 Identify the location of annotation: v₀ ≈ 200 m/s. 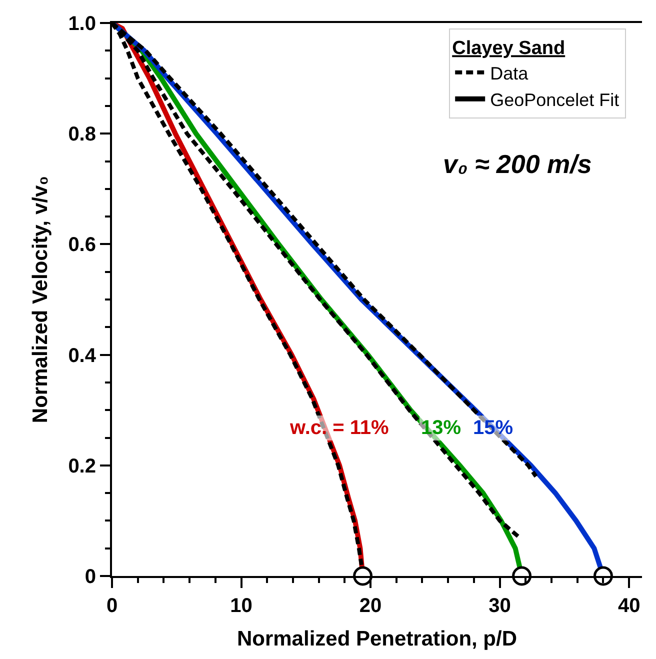
(517, 164).